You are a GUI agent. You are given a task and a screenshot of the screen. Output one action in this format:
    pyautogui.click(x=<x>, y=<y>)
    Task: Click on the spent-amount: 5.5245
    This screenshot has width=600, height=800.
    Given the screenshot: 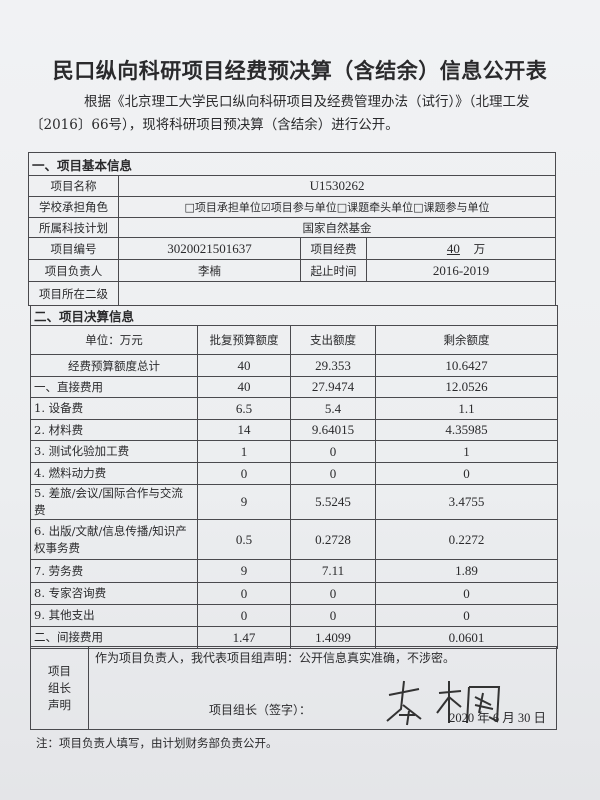 What is the action you would take?
    pyautogui.click(x=333, y=502)
    